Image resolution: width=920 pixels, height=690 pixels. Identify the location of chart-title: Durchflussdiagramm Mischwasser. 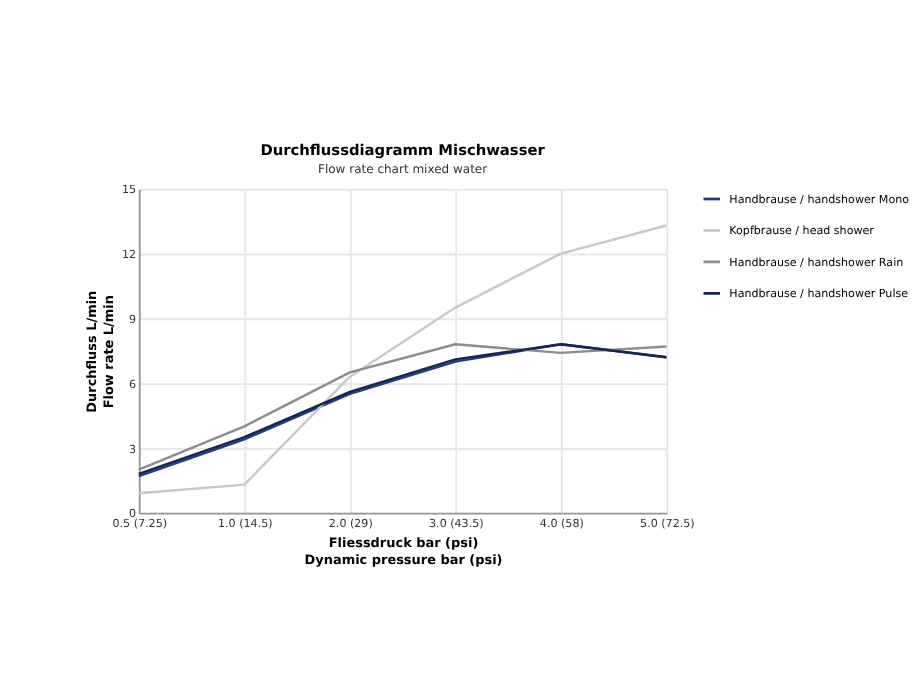
(403, 149).